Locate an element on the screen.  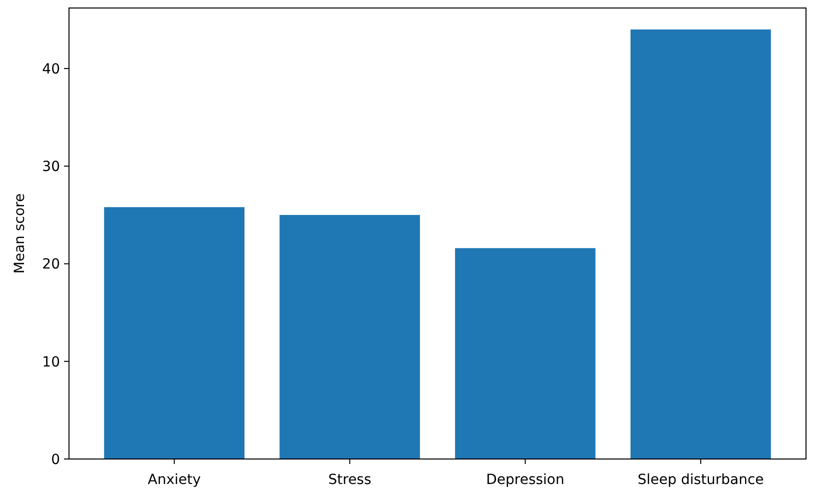
x-tick-label: Sleep disturbance is located at coordinates (701, 480).